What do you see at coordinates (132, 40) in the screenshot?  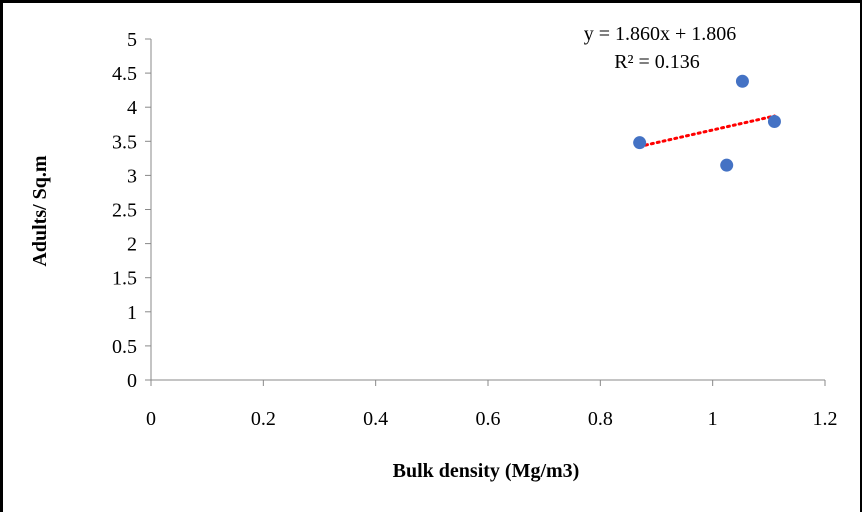 I see `y-tick-label: 5` at bounding box center [132, 40].